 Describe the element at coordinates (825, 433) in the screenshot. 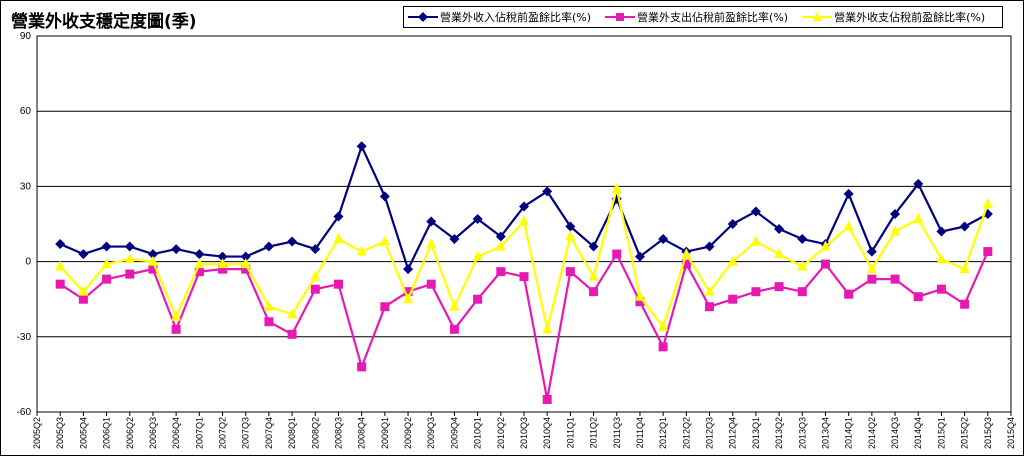

I see `x-tick-label: 2013Q4` at that location.